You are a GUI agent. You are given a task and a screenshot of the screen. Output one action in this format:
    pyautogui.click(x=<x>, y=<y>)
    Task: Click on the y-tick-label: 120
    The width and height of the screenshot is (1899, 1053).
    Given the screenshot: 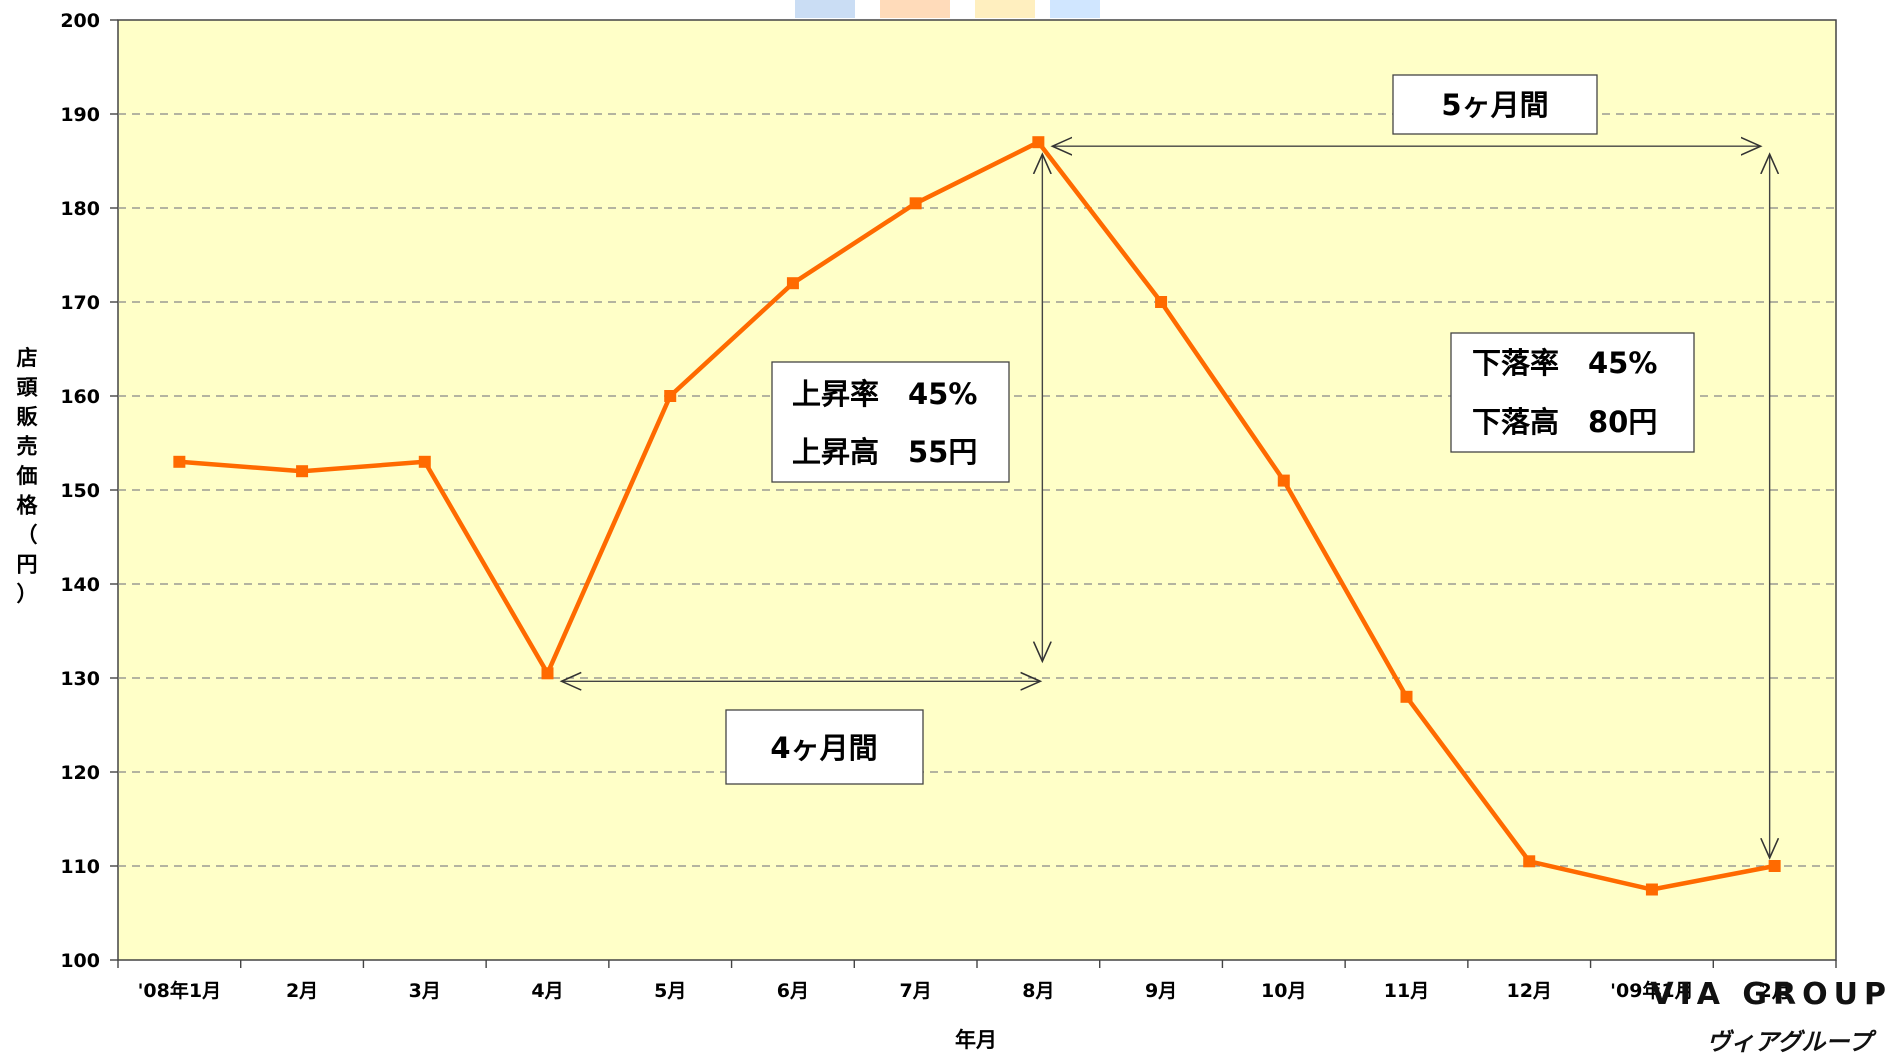 What is the action you would take?
    pyautogui.click(x=80, y=773)
    